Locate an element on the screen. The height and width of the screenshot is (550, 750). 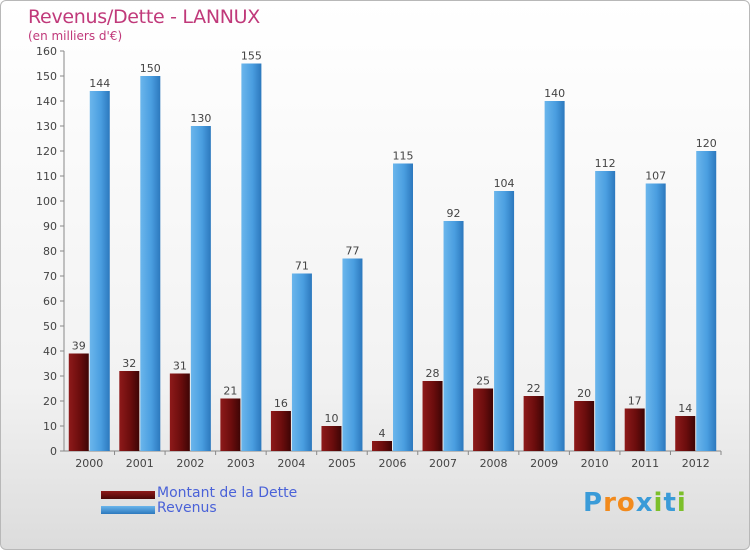
x-tick-label: 2011 is located at coordinates (645, 463).